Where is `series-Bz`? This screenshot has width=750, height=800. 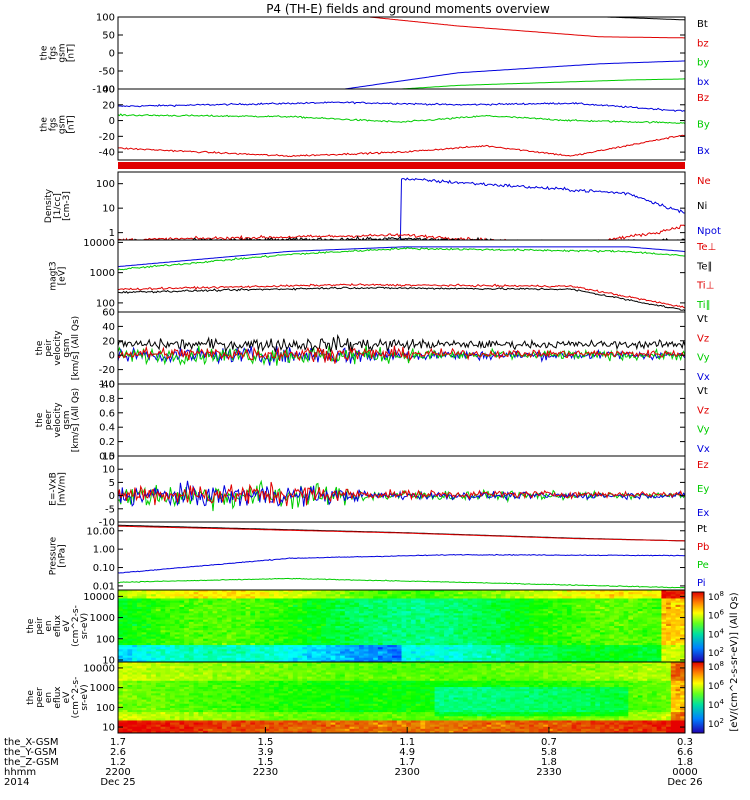 series-Bz is located at coordinates (401, 146).